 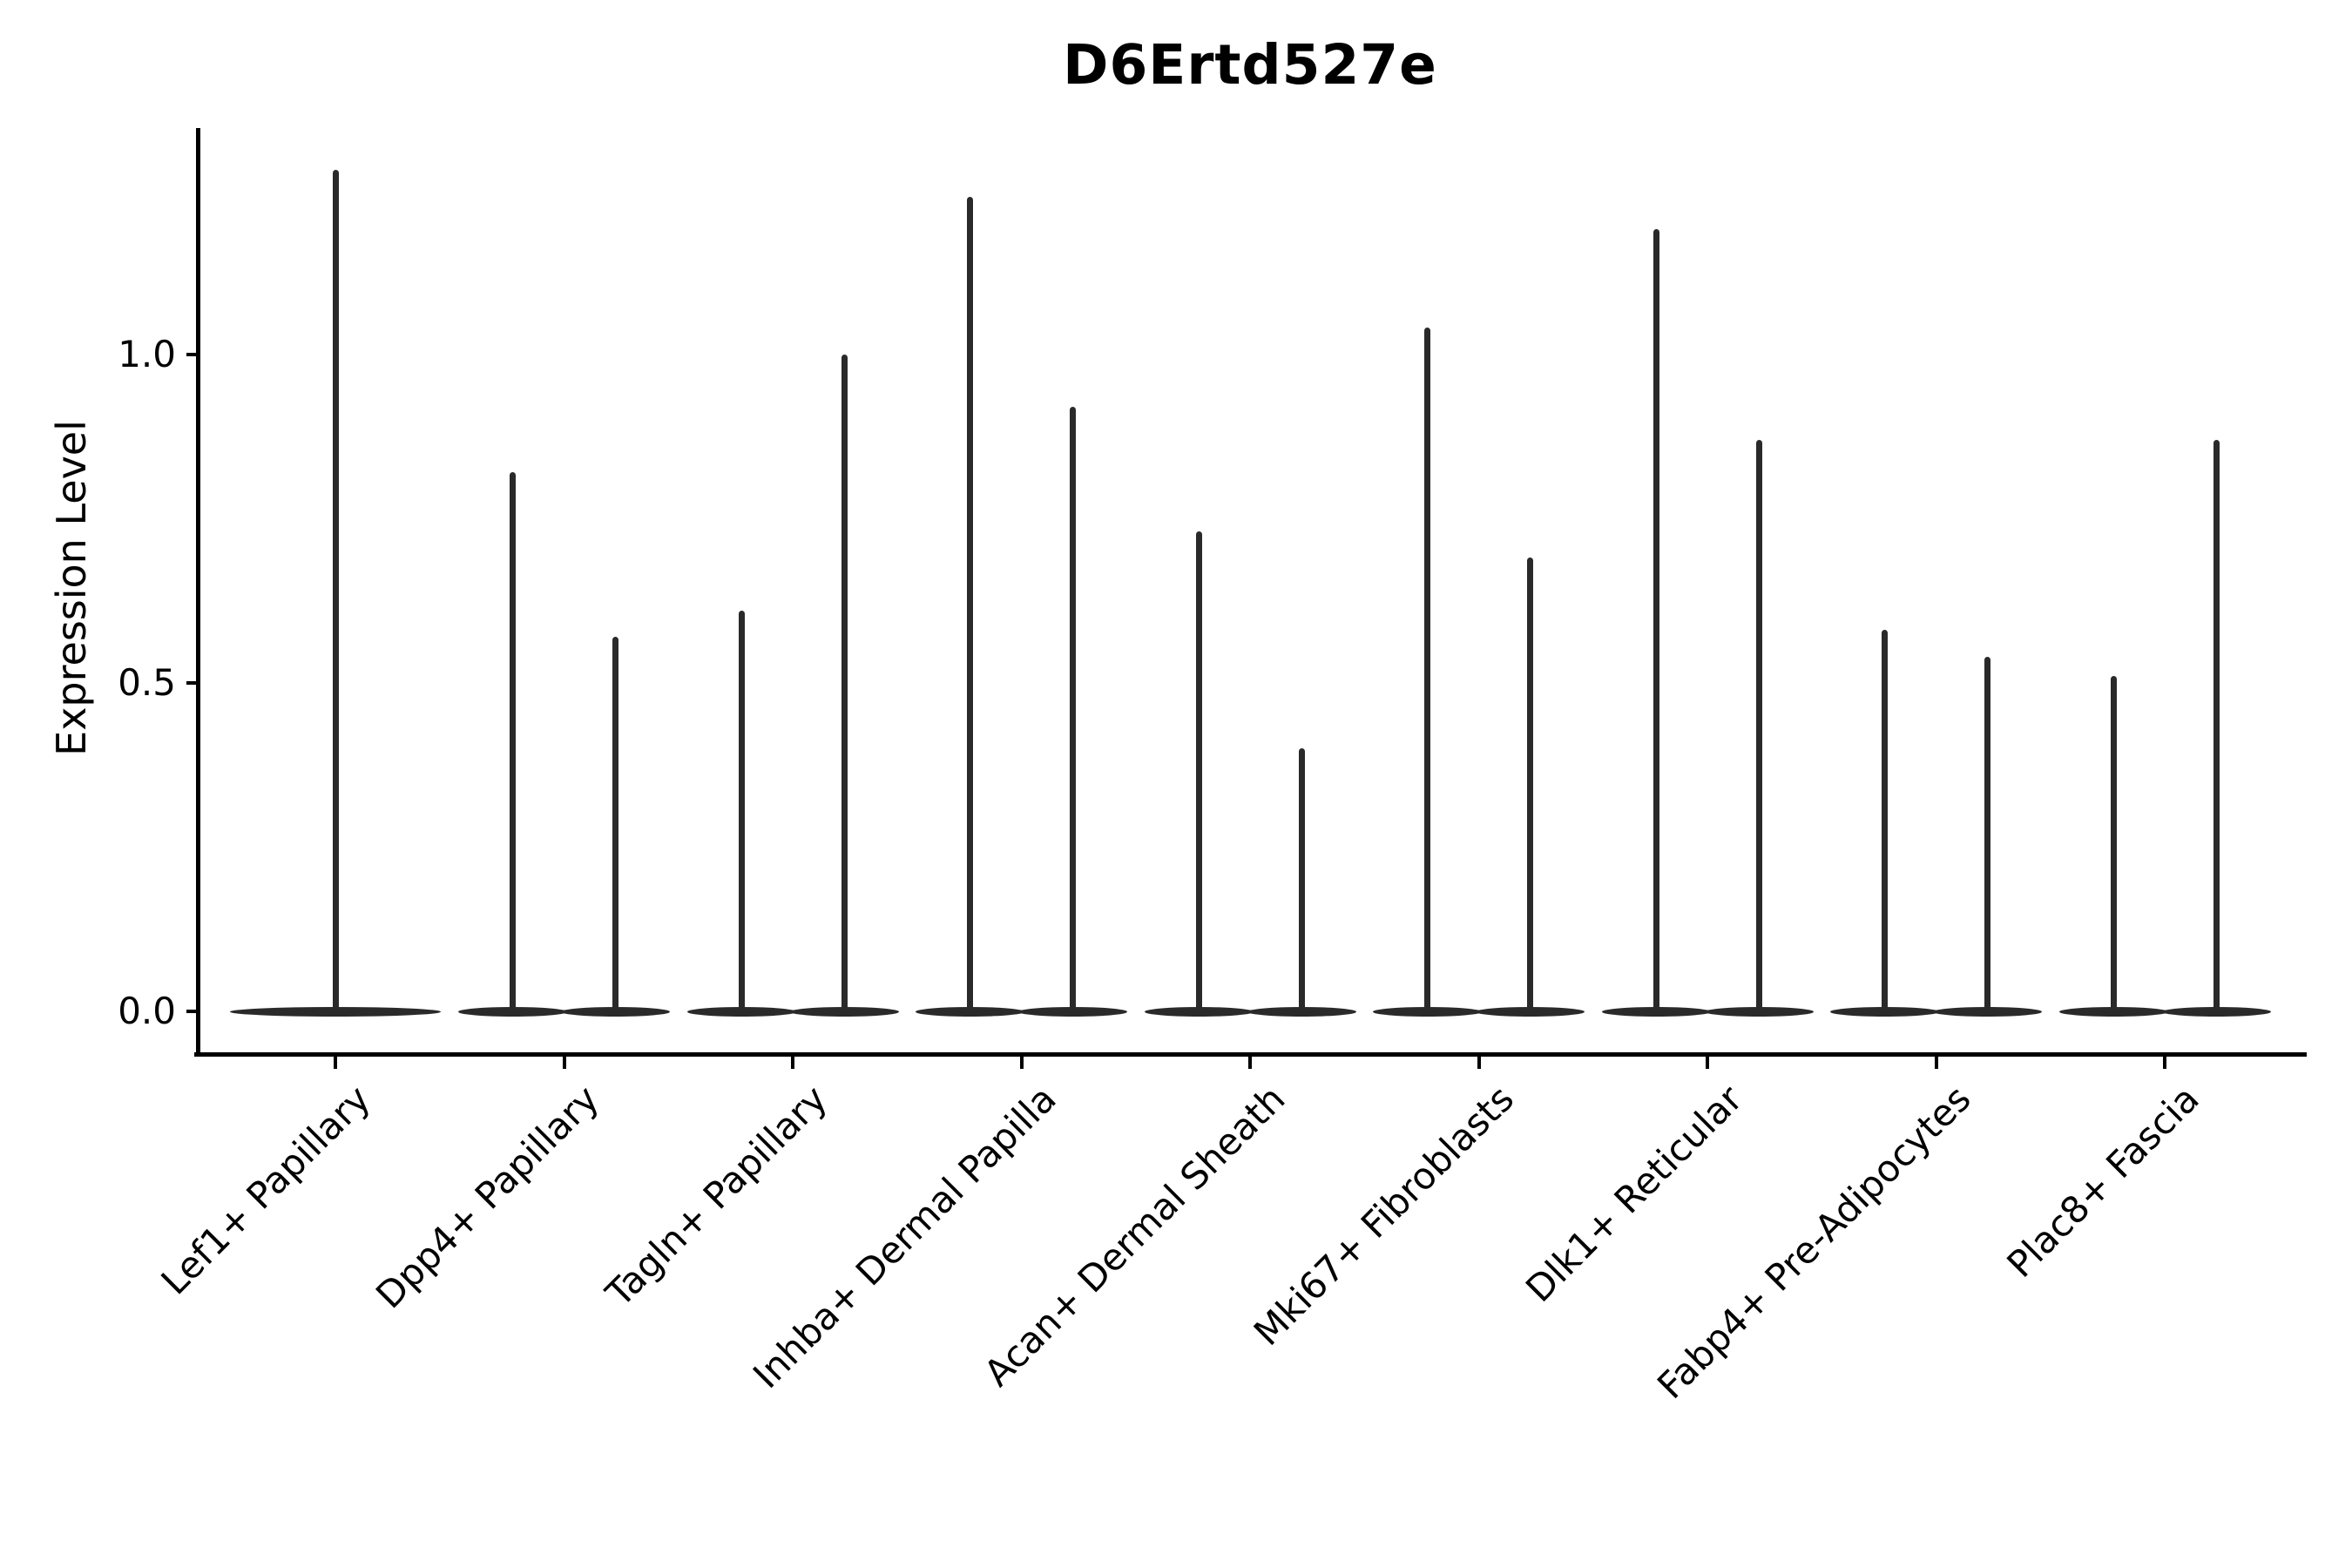 What do you see at coordinates (717, 1196) in the screenshot?
I see `x-tick-label: Tagln+ Papillary` at bounding box center [717, 1196].